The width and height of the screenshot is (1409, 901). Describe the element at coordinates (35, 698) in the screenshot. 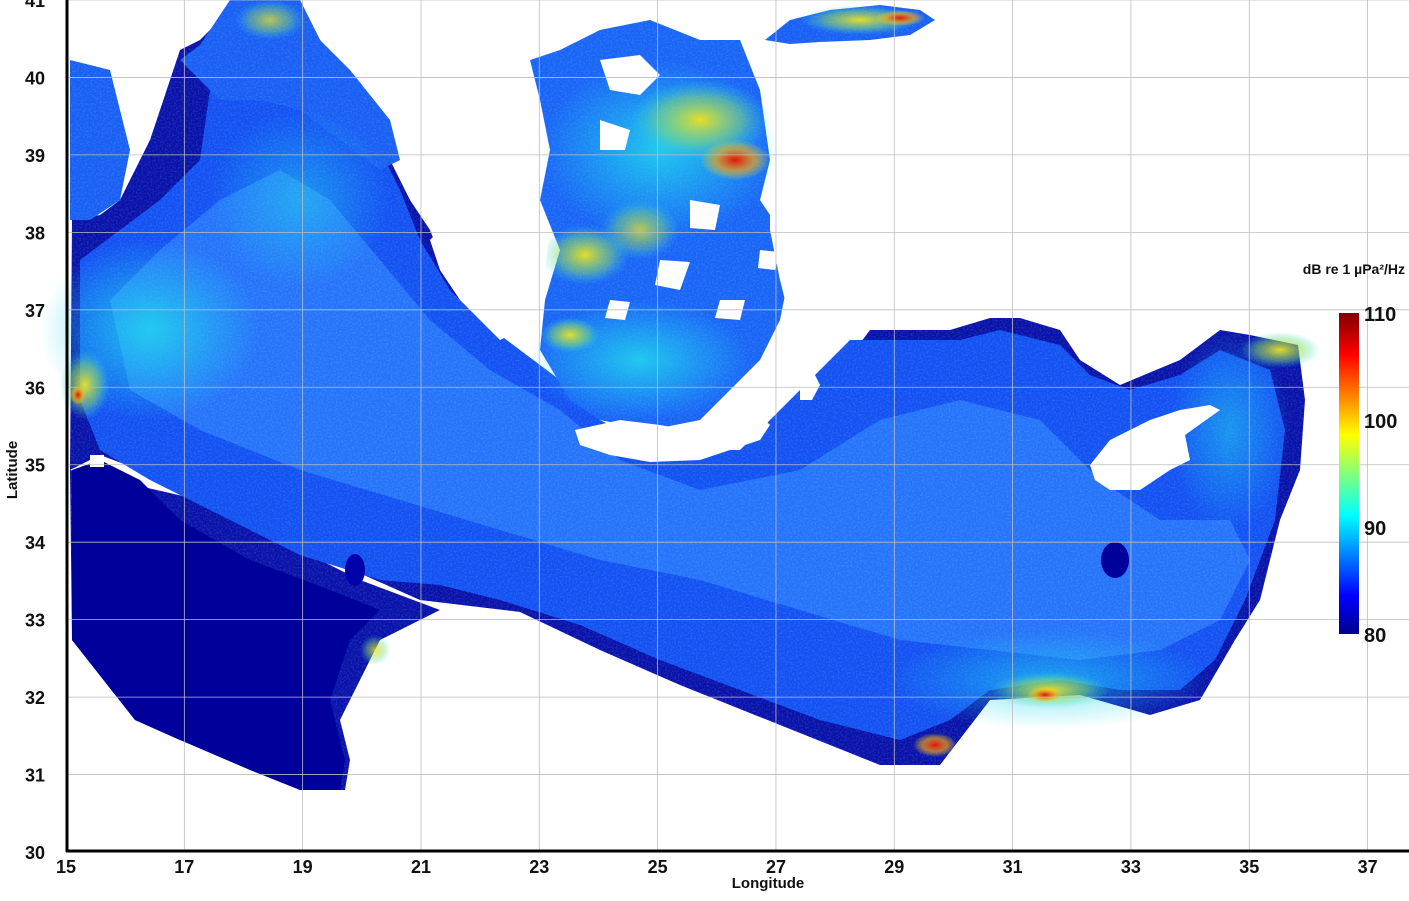

I see `y-tick-32: 32` at that location.